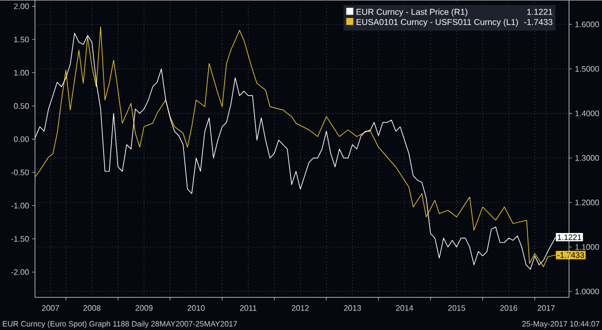 This screenshot has height=330, width=602. I want to click on text: -1.7433, so click(538, 21).